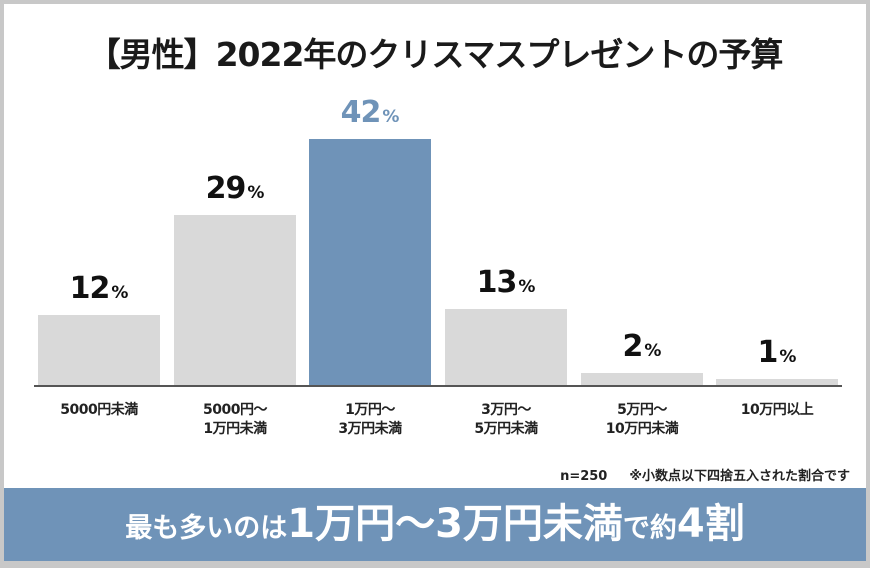 This screenshot has width=870, height=568. I want to click on value-number: 29, so click(226, 189).